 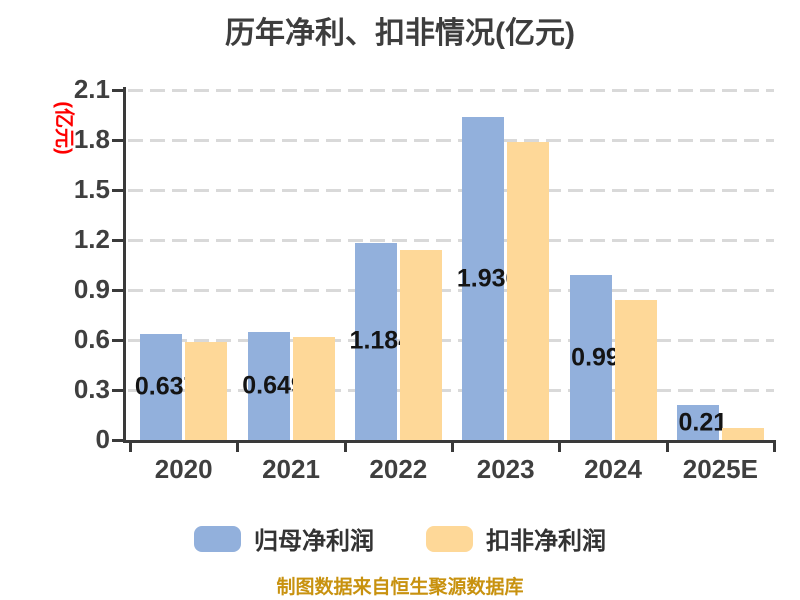 I want to click on bar-net-profit-2025E, so click(x=697, y=422).